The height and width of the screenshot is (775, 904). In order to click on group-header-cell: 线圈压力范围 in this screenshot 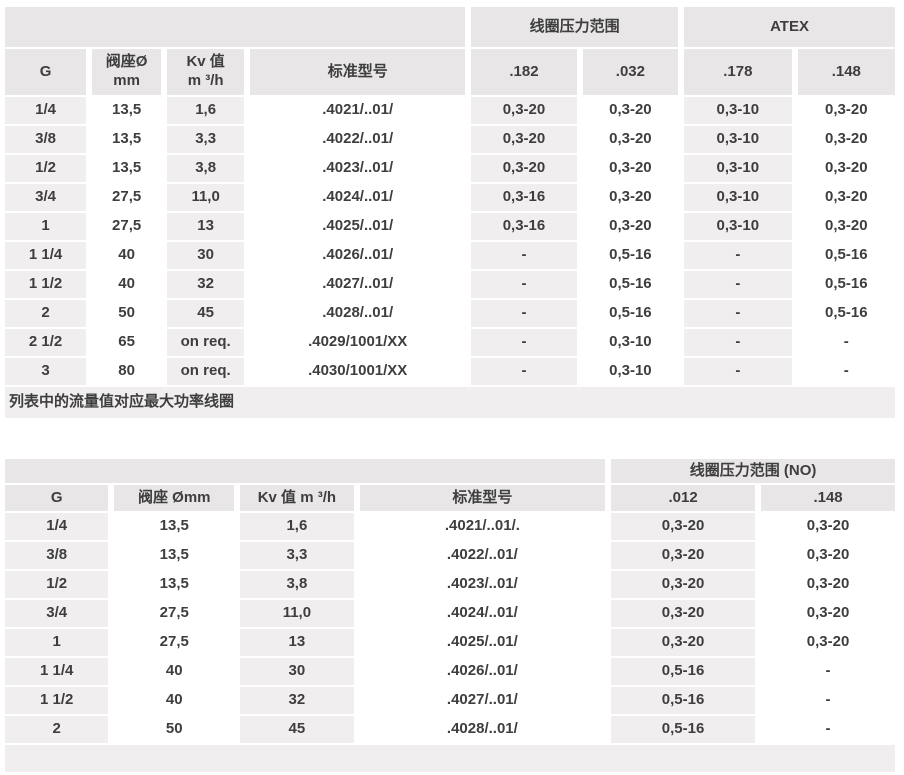, I will do `click(575, 27)`.